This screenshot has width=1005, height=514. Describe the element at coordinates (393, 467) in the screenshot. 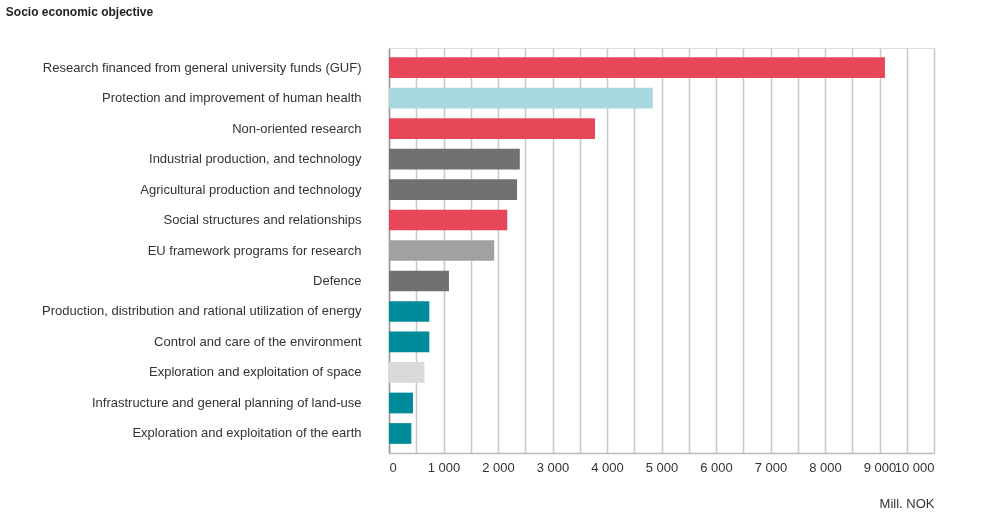

I see `x-tick-label: 0` at that location.